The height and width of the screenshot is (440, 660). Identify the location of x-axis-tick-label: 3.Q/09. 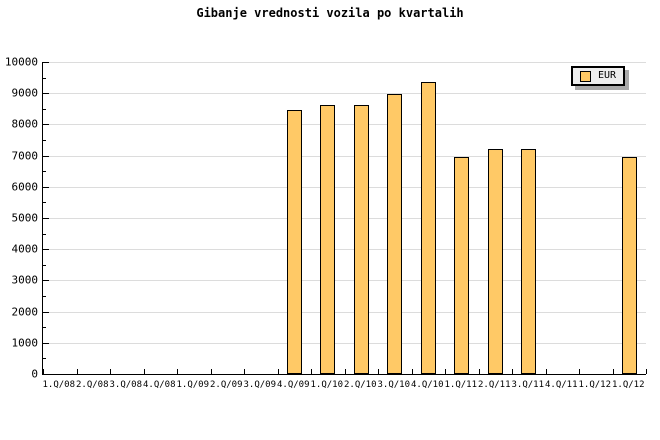
(260, 385).